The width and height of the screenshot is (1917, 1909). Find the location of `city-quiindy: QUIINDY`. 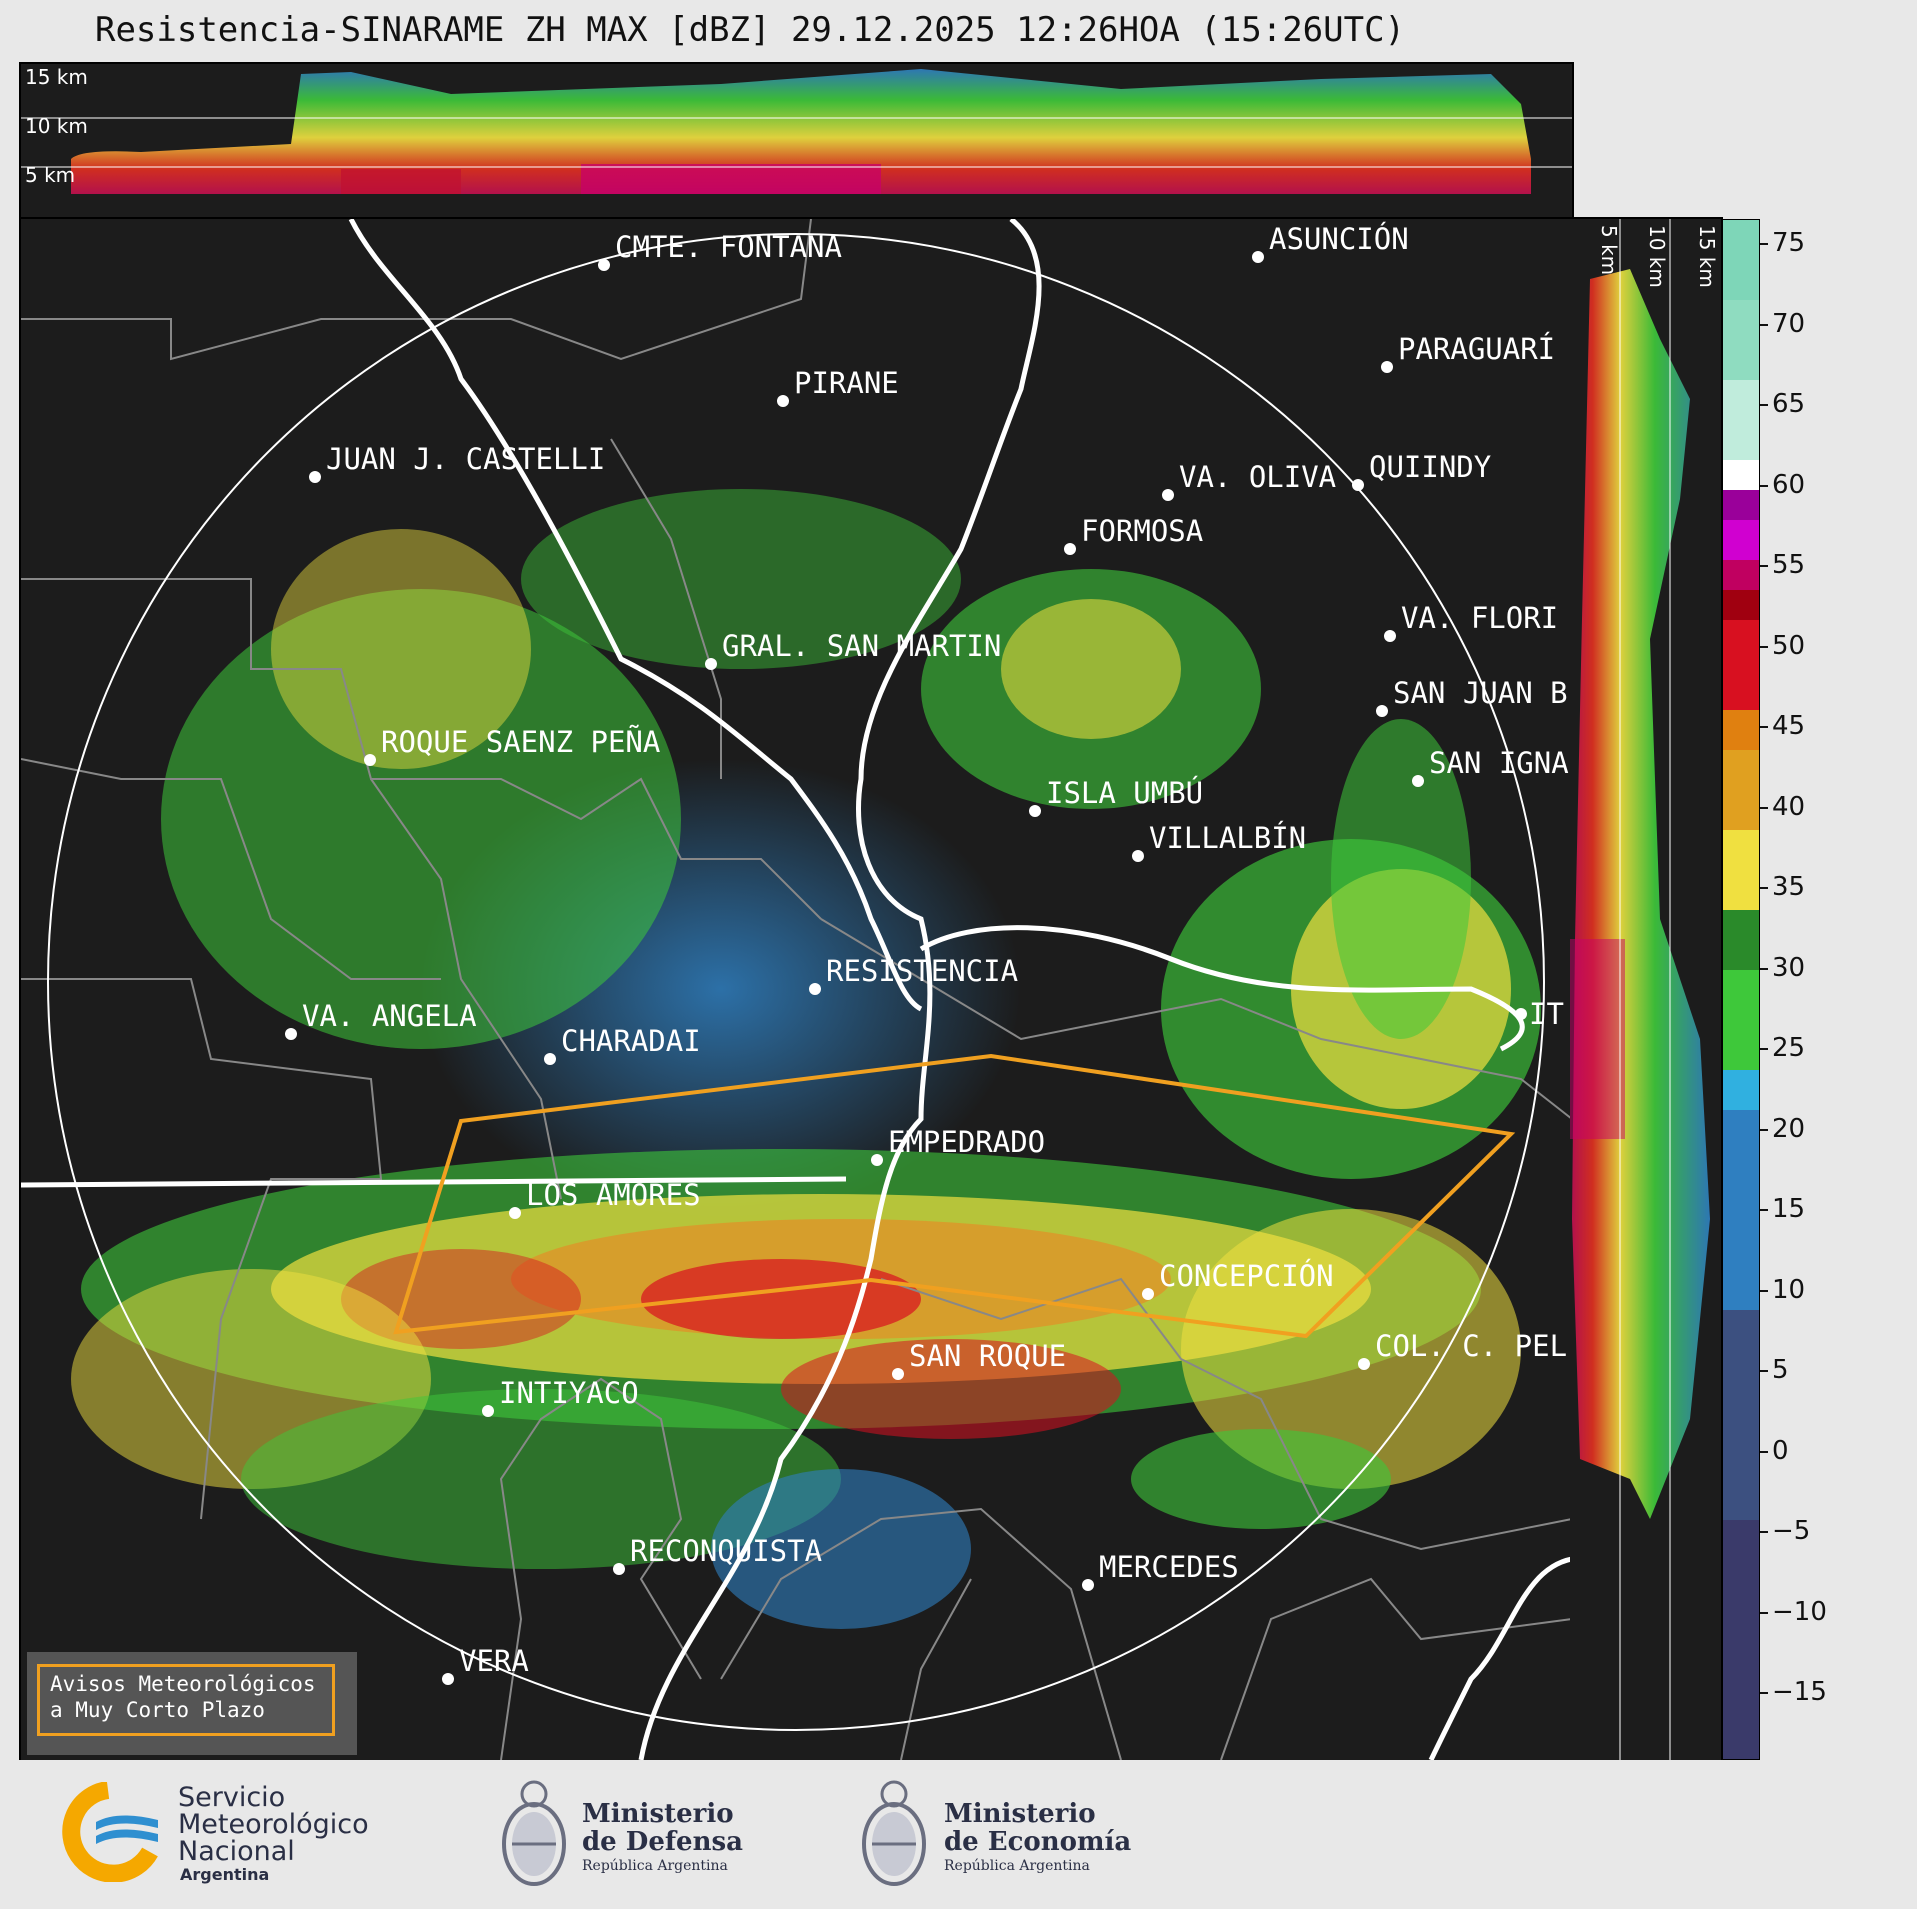

city-quiindy: QUIINDY is located at coordinates (1421, 470).